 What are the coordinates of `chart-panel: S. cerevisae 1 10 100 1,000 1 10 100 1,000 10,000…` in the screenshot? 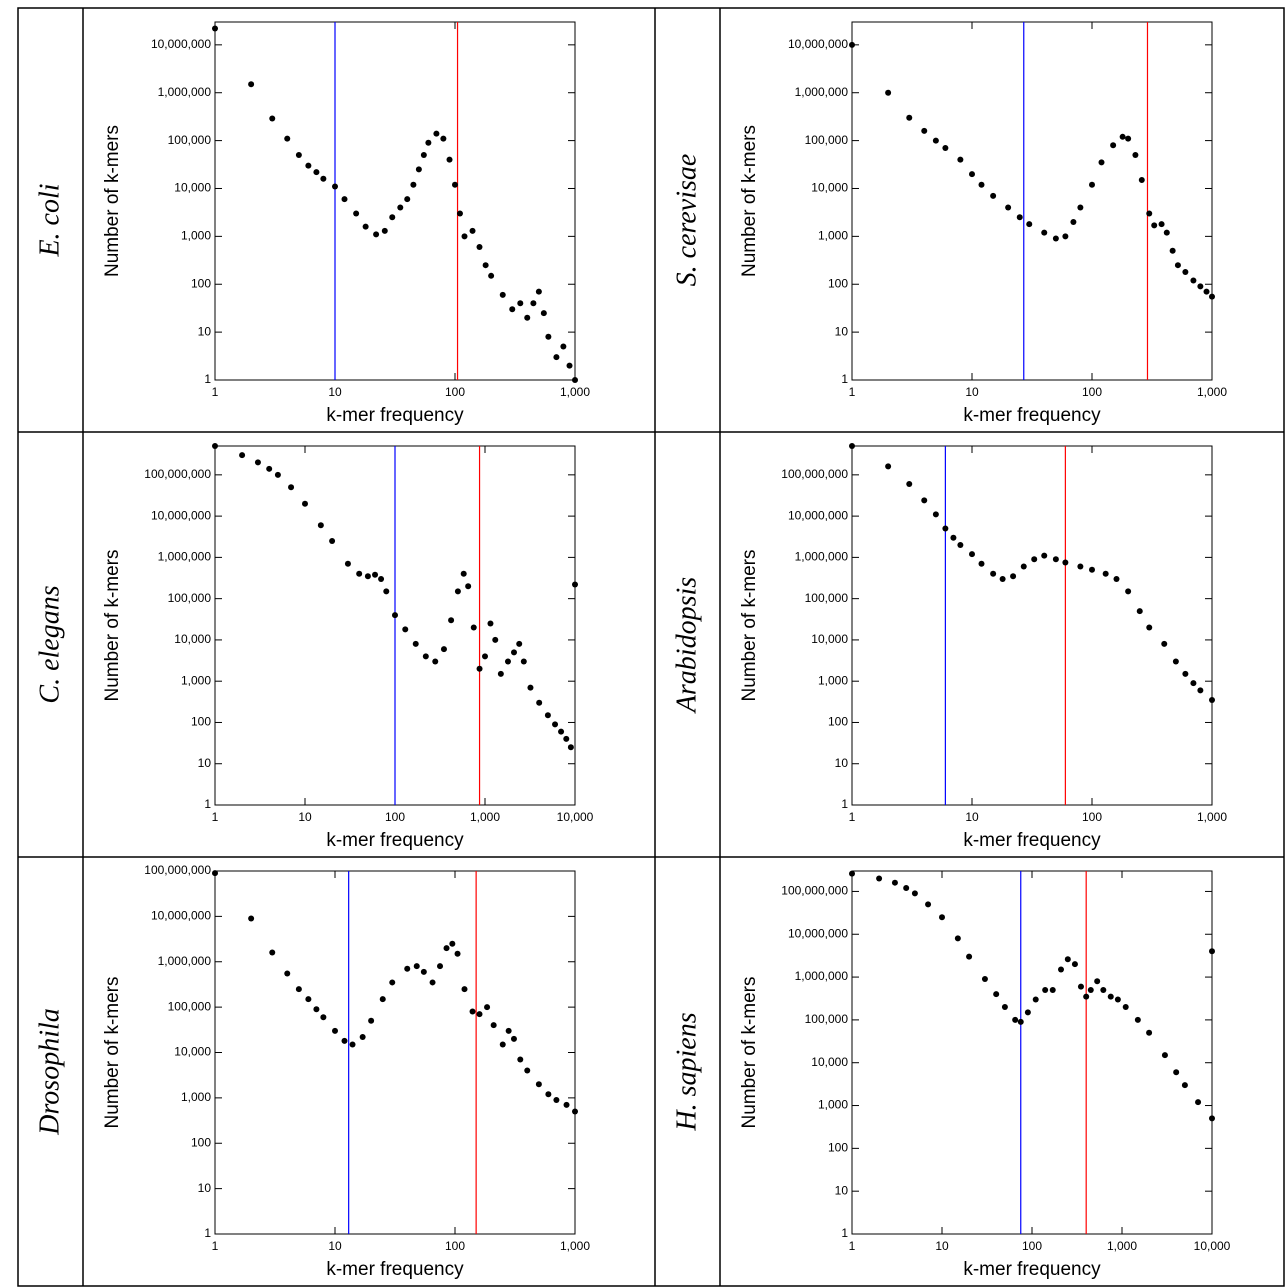 It's located at (949, 223).